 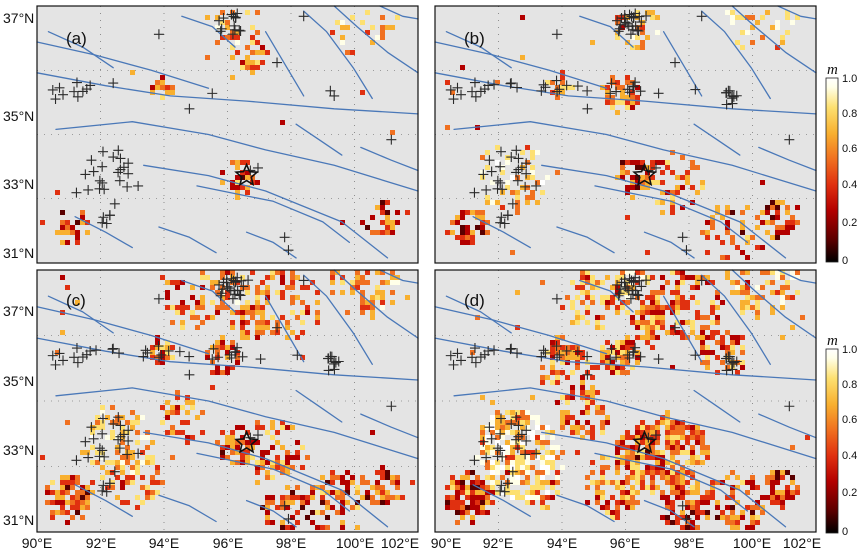 What do you see at coordinates (849, 185) in the screenshot?
I see `colorbar-top-tick-04: 0.4` at bounding box center [849, 185].